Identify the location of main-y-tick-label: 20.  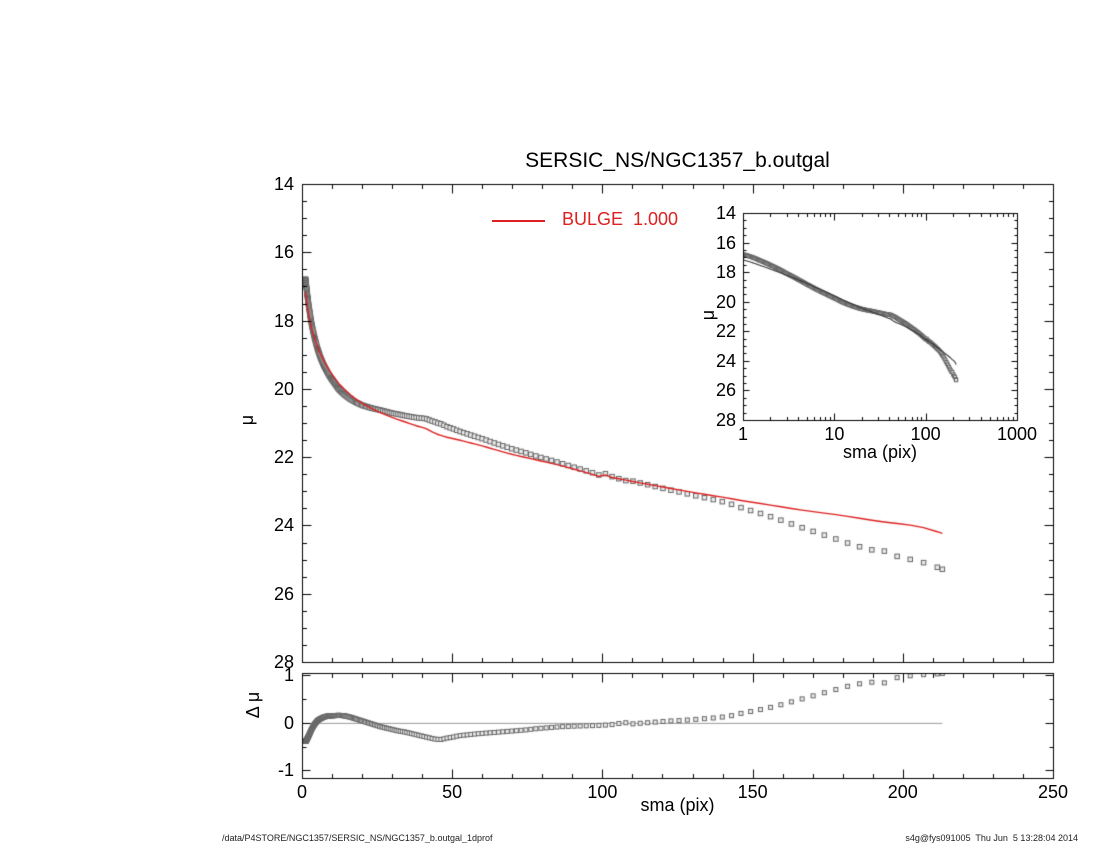
(283, 388).